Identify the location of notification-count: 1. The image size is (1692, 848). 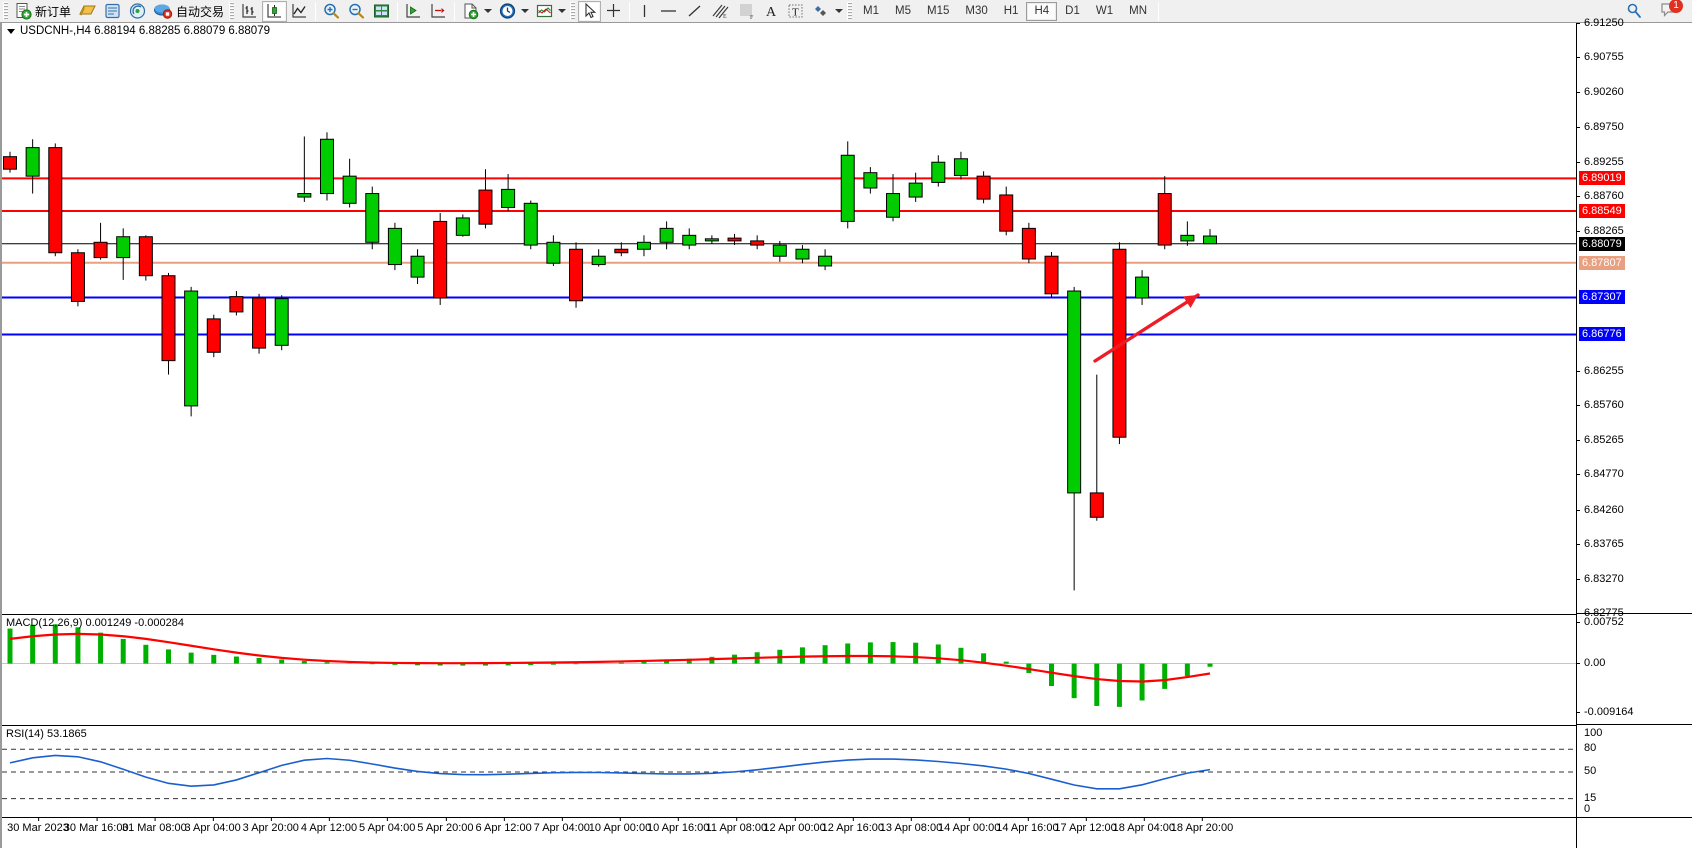
(1676, 6).